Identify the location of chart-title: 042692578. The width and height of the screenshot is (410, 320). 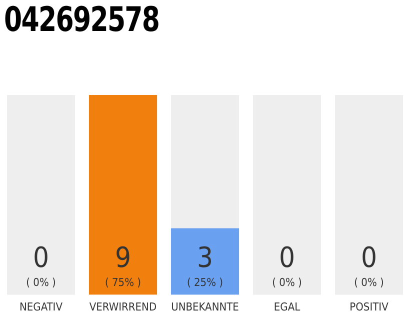
(82, 20).